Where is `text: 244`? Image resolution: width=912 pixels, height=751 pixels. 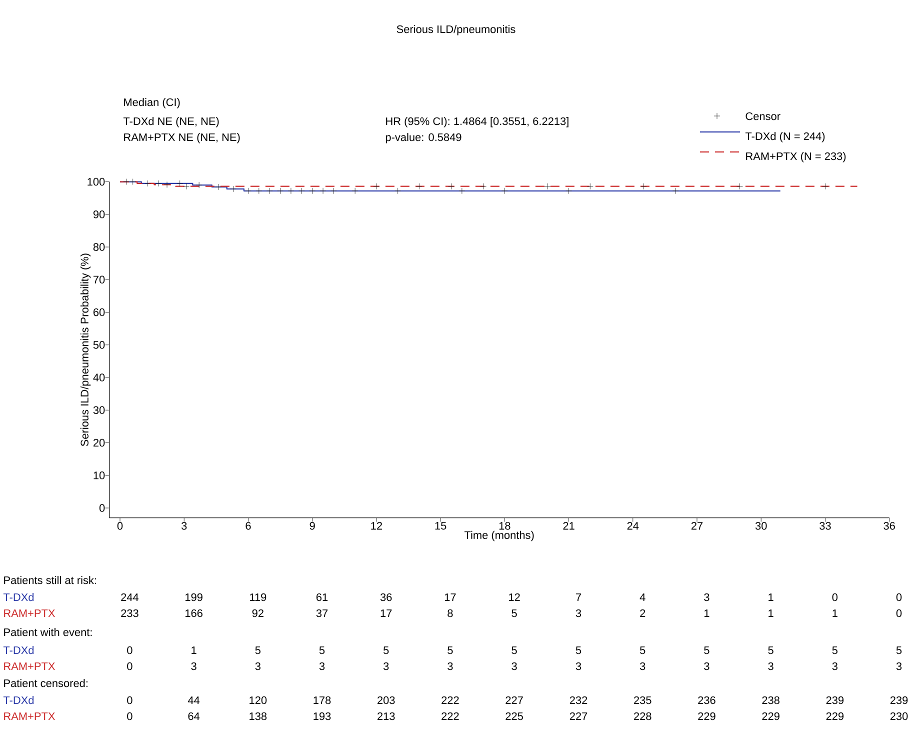
text: 244 is located at coordinates (130, 597).